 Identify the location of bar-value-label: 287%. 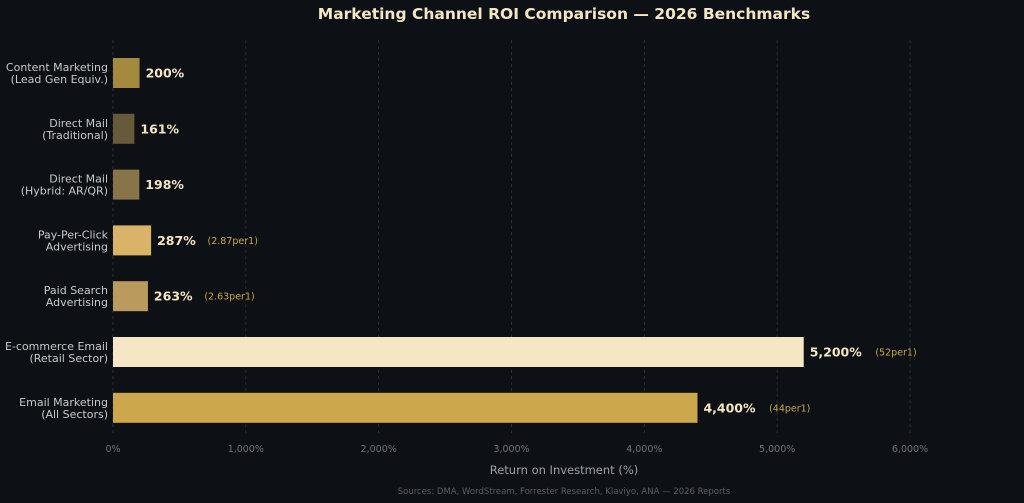
(176, 240).